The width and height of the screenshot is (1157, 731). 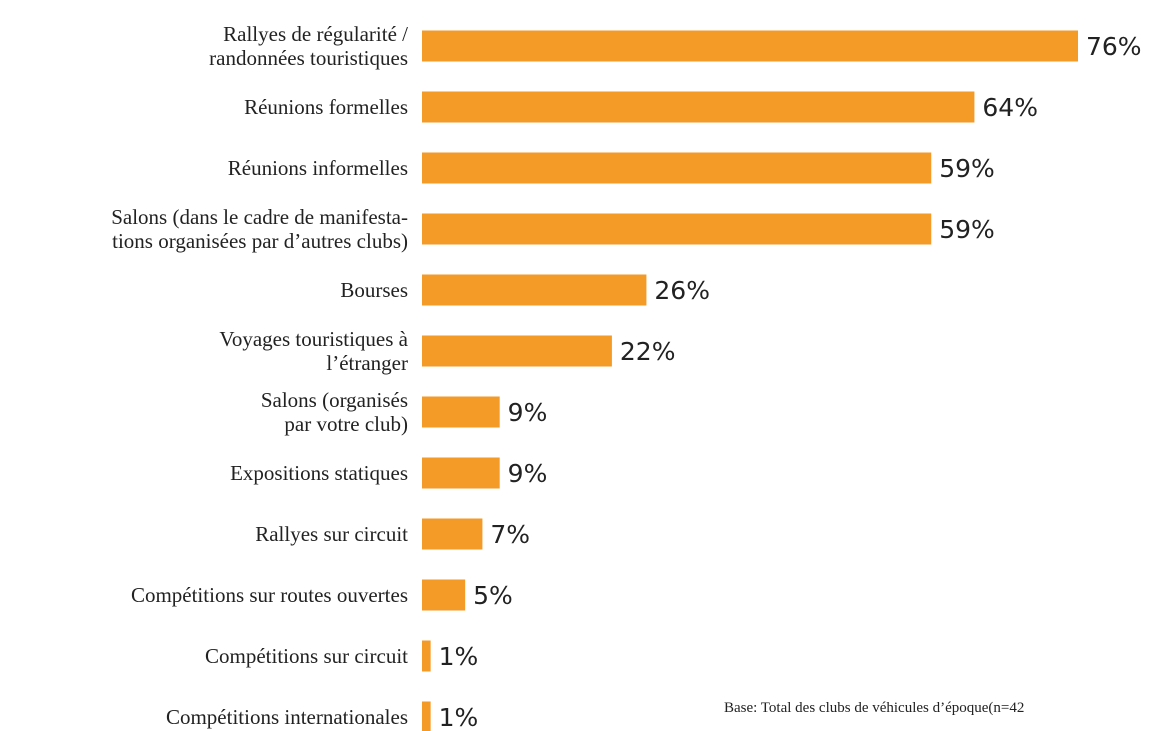 What do you see at coordinates (648, 351) in the screenshot?
I see `value-label: 22%` at bounding box center [648, 351].